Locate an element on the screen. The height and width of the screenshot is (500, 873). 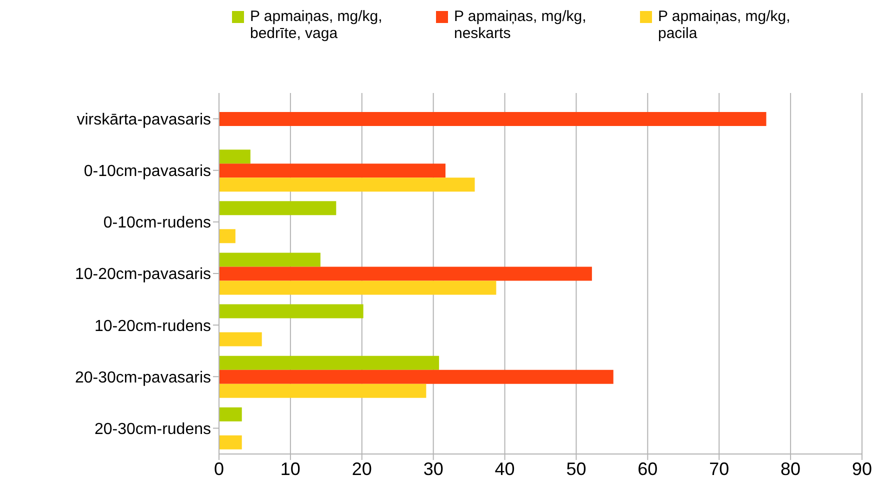
x-tick-label: 0 is located at coordinates (219, 468).